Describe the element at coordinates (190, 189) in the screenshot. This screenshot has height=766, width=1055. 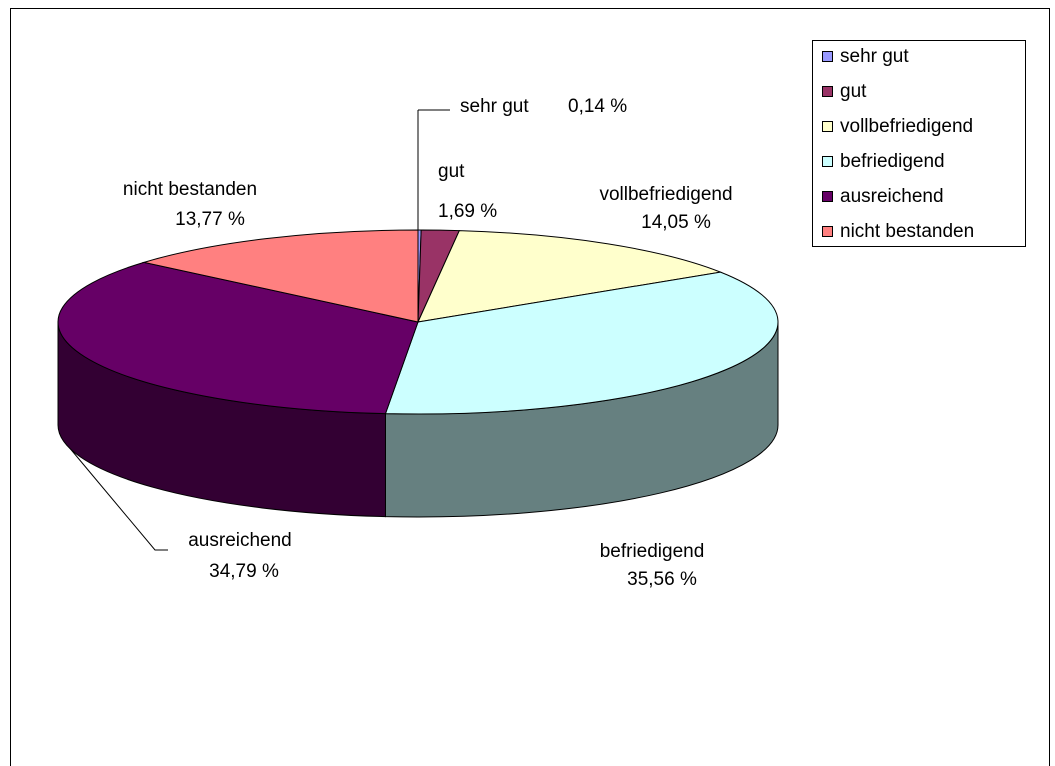
I see `slice-label: nicht bestanden` at that location.